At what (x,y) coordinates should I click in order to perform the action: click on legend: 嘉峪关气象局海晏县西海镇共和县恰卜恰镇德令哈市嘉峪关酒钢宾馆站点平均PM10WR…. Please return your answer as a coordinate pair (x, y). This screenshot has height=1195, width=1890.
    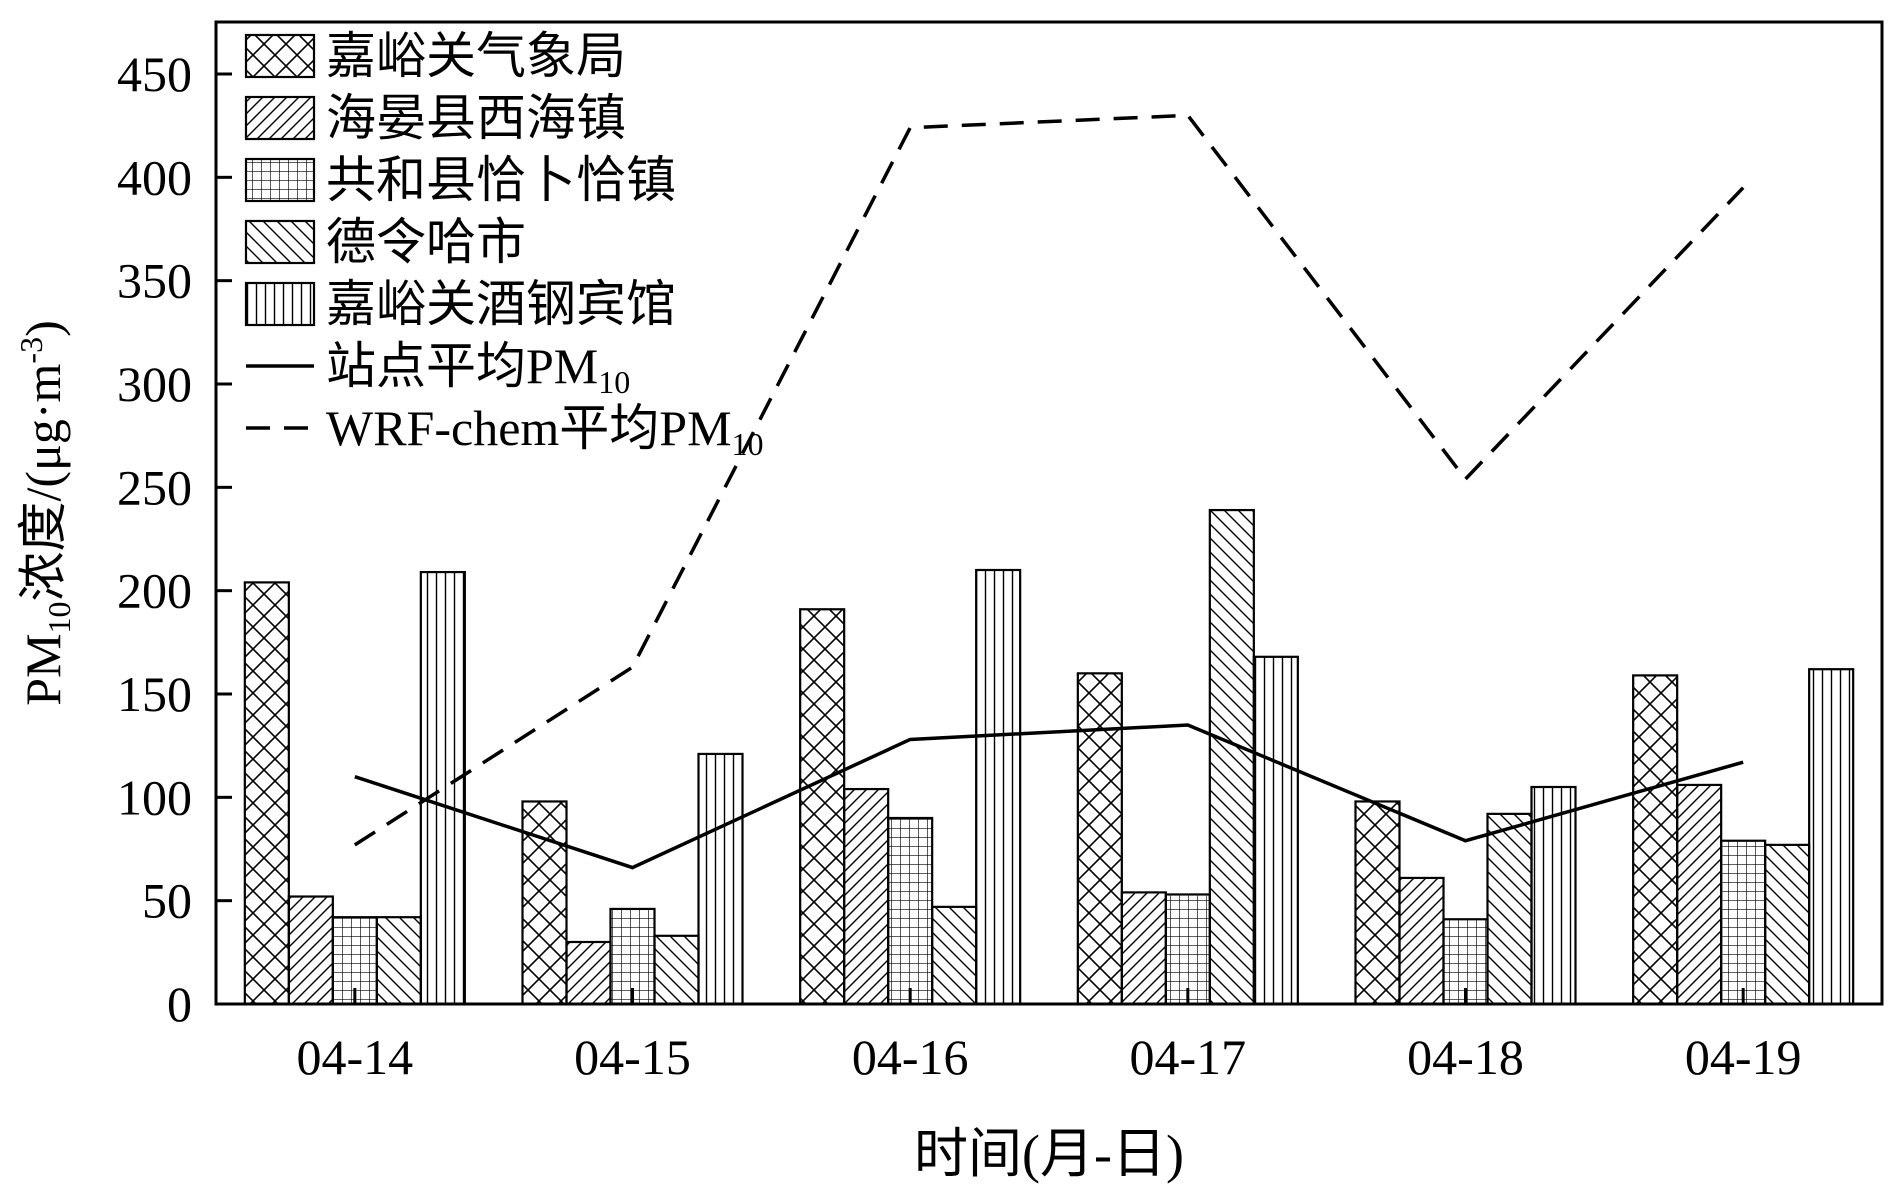
    Looking at the image, I should click on (504, 245).